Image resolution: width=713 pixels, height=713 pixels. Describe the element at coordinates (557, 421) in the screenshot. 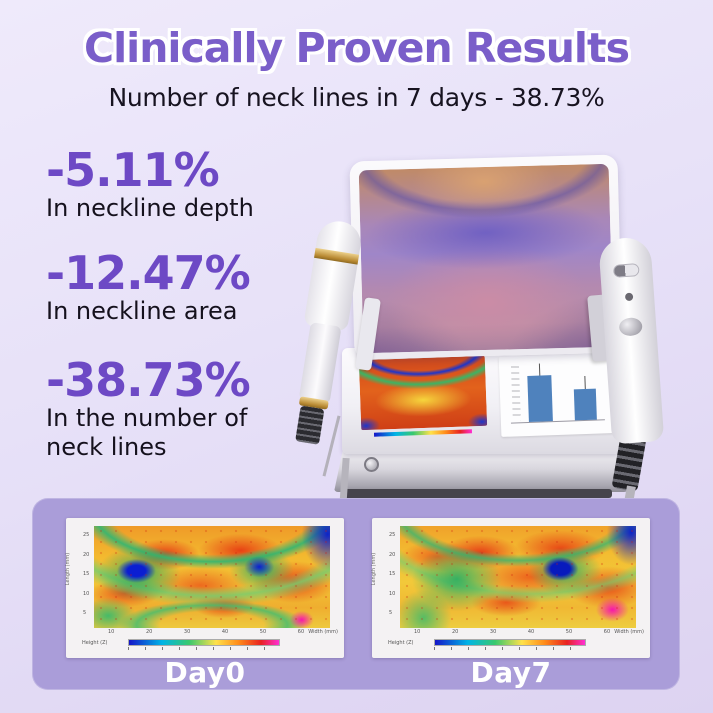

I see `bar-chart-baseline` at that location.